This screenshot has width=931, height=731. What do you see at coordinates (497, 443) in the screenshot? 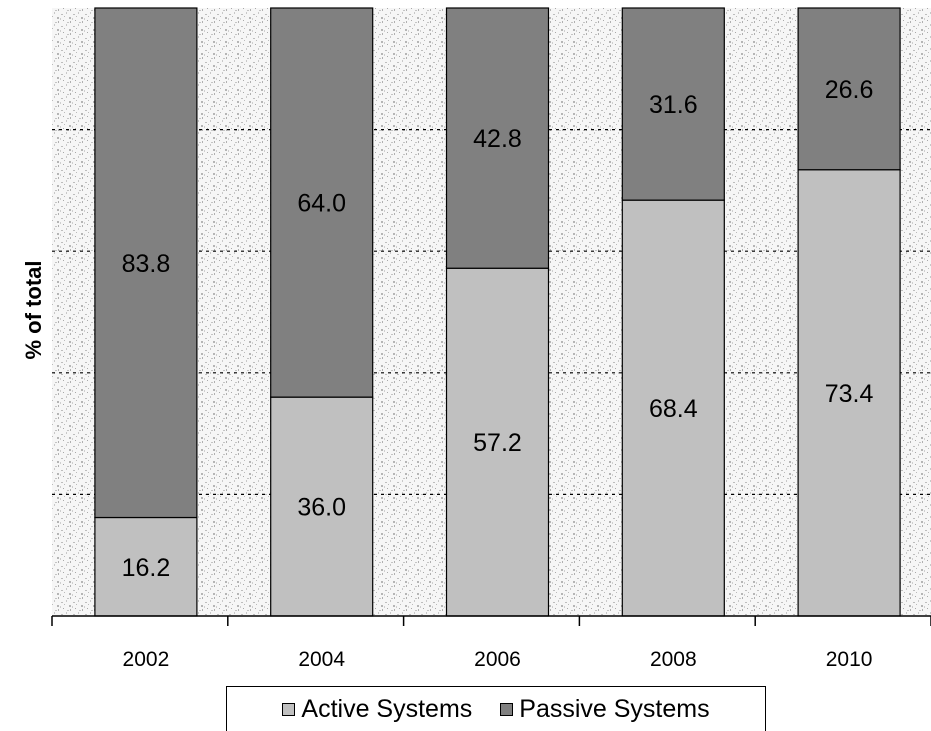
I see `value-label-active: 57.2` at bounding box center [497, 443].